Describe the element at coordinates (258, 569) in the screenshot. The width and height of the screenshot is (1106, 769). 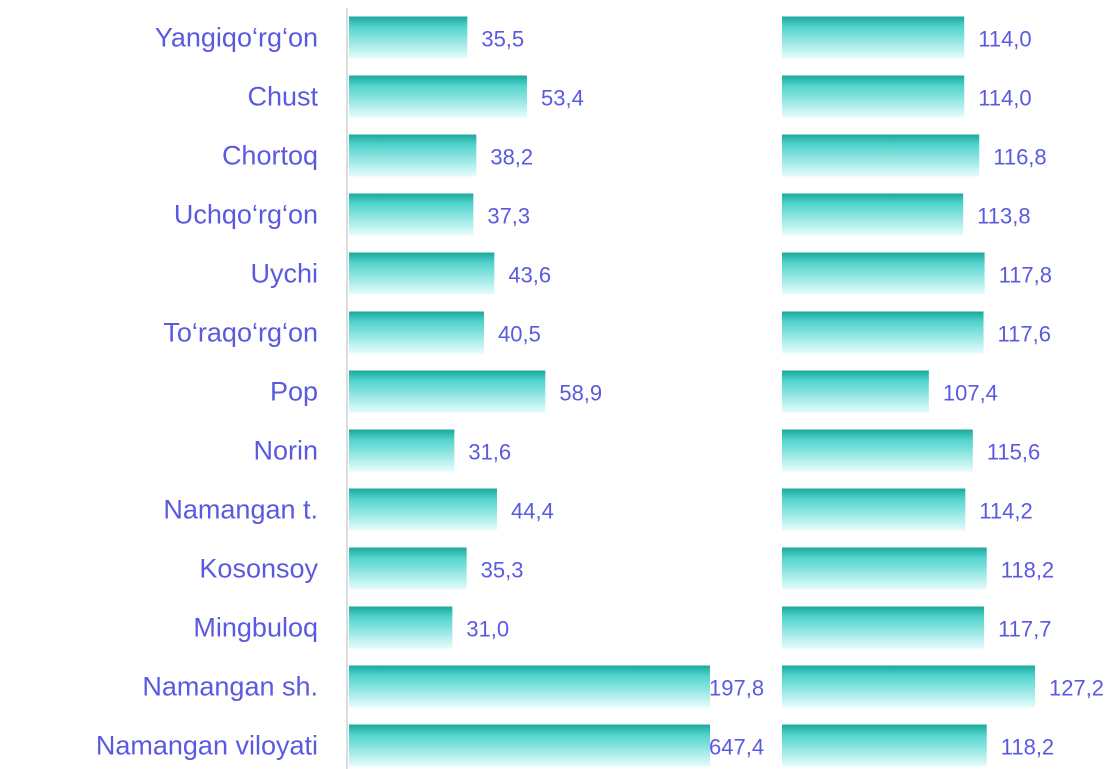
I see `category-label: Kosonsoy` at that location.